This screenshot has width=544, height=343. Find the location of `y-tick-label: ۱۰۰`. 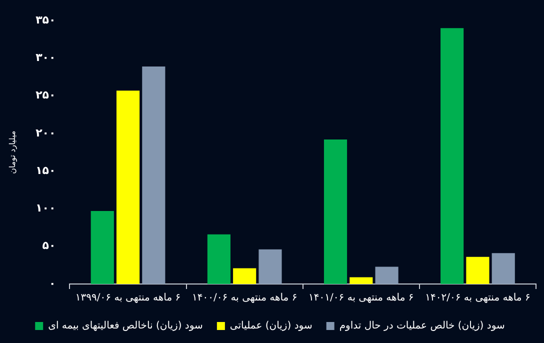

y-tick-label: ۱۰۰ is located at coordinates (46, 208).